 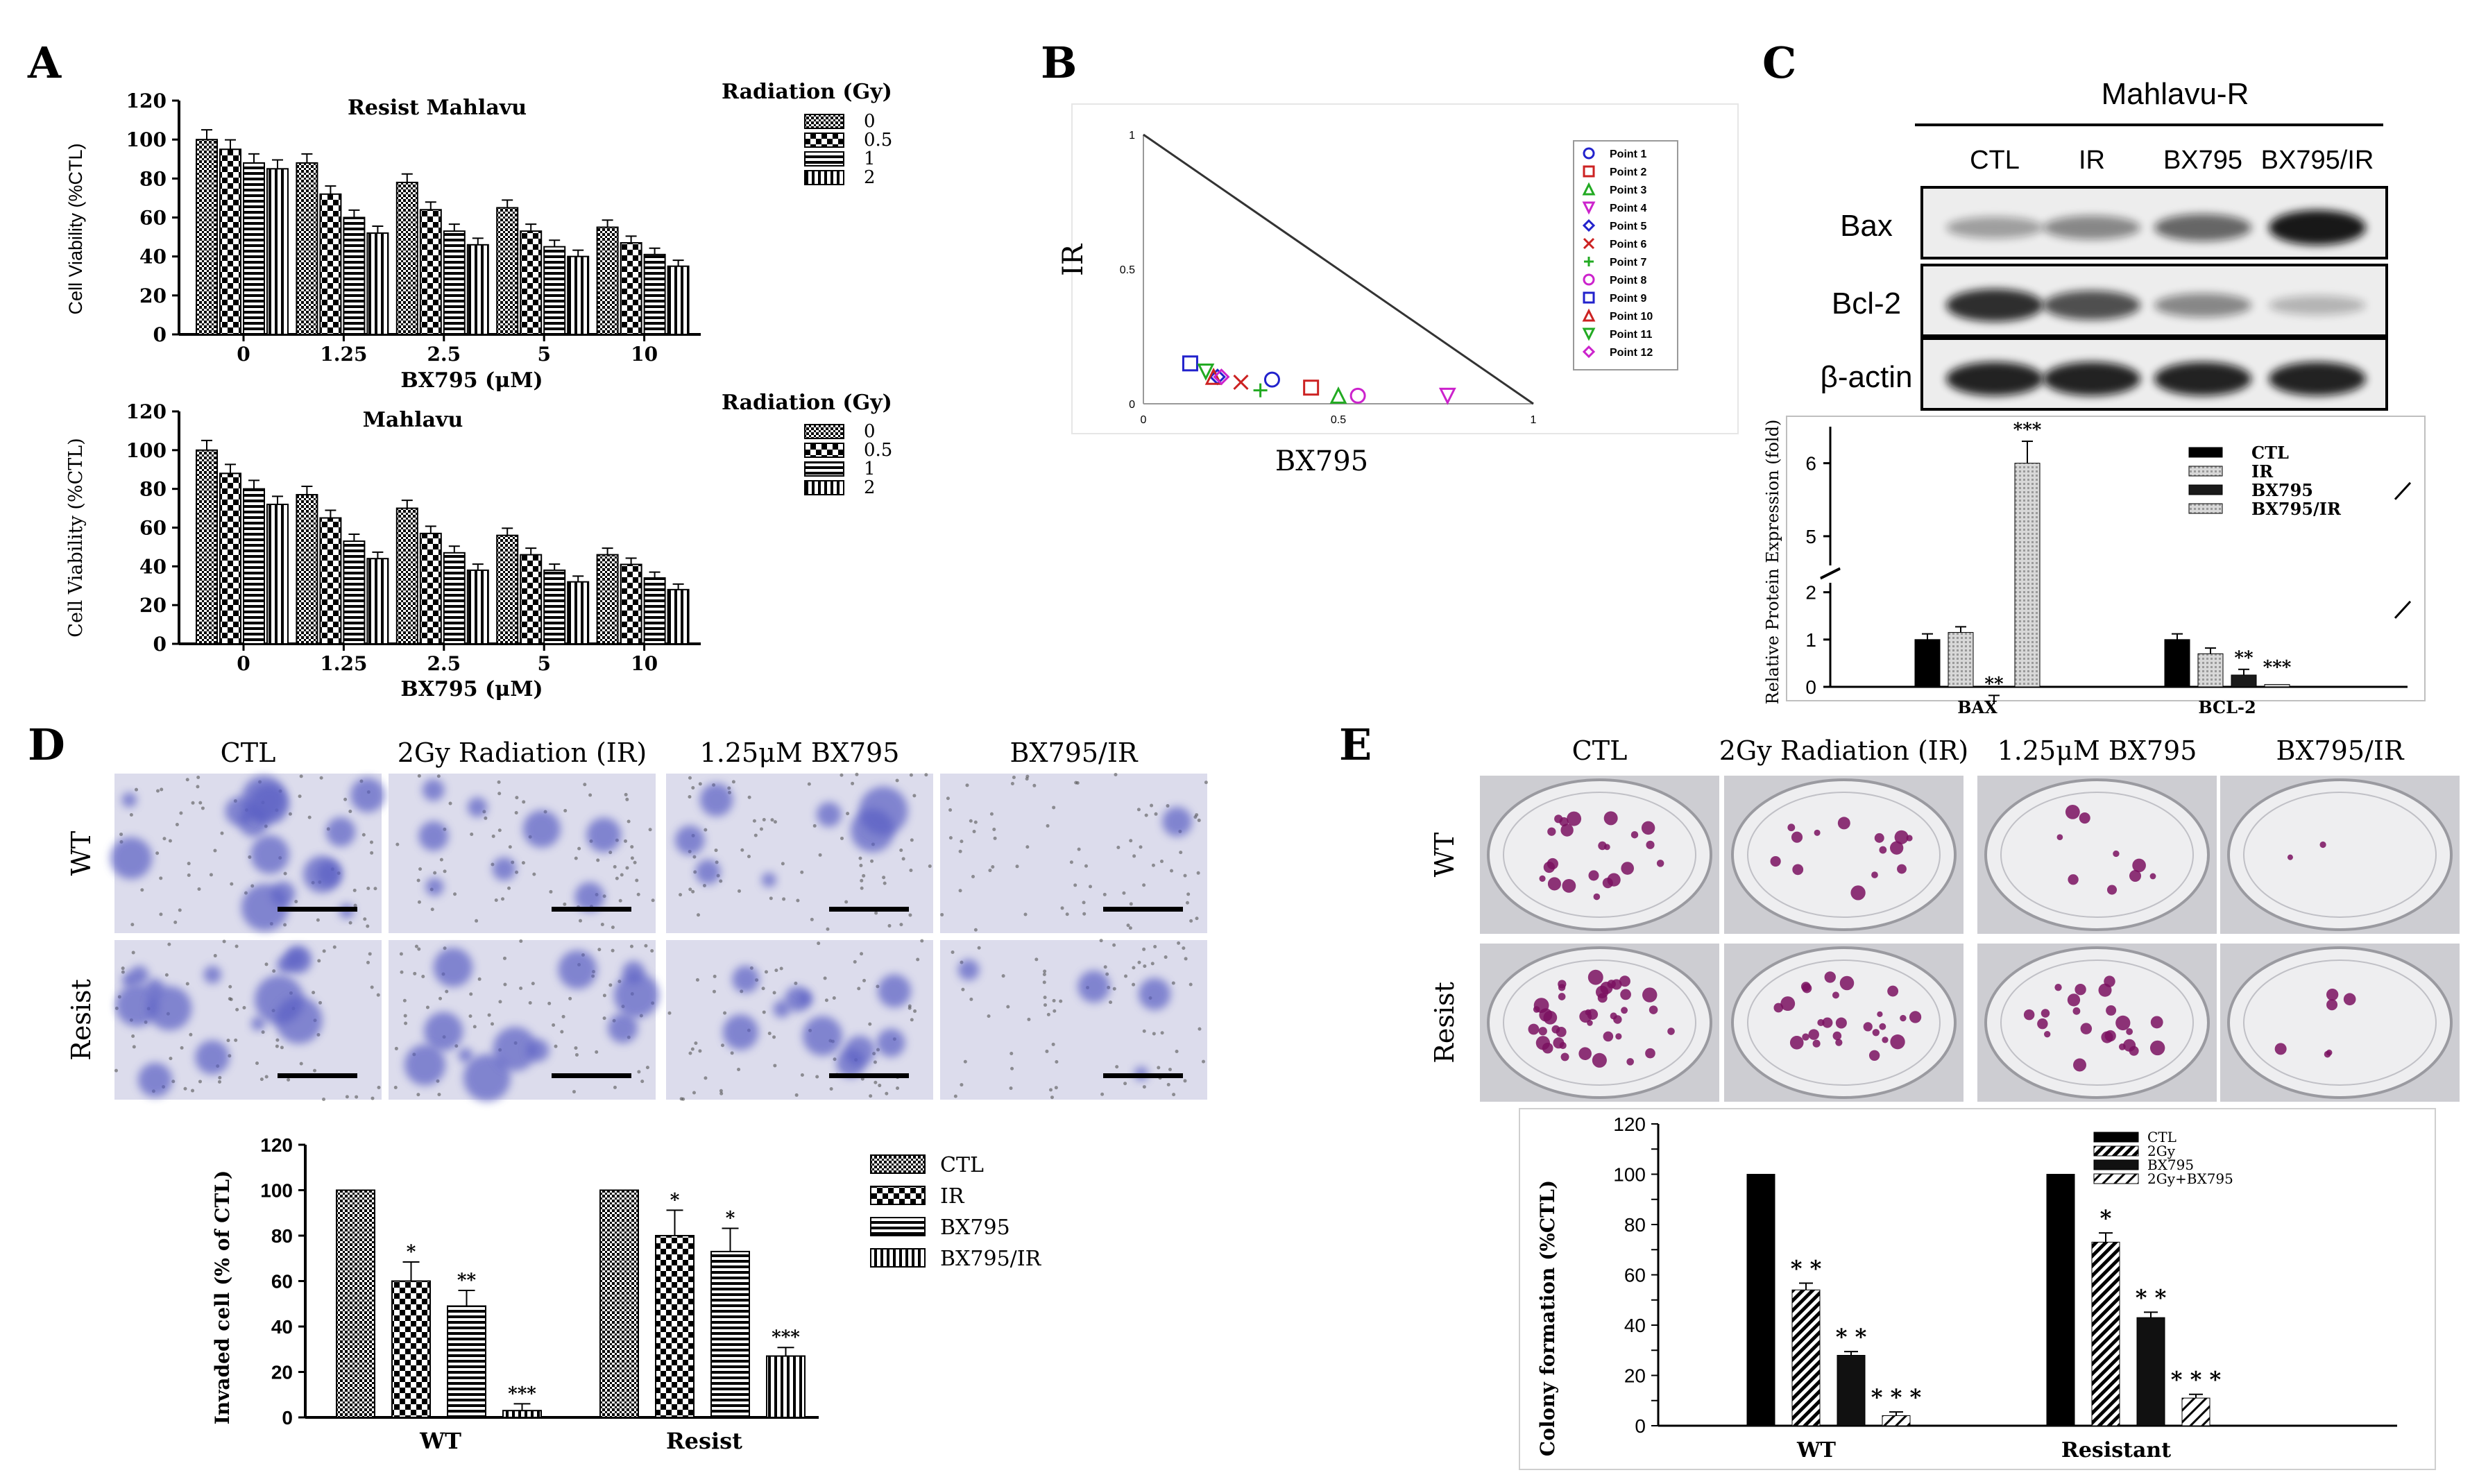 I want to click on x-tick-label: WT, so click(x=1816, y=1450).